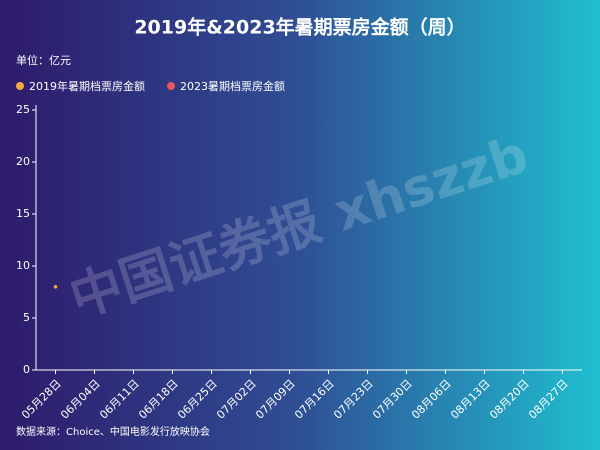 The image size is (600, 450). I want to click on unit-label: 单位：亿元, so click(43, 60).